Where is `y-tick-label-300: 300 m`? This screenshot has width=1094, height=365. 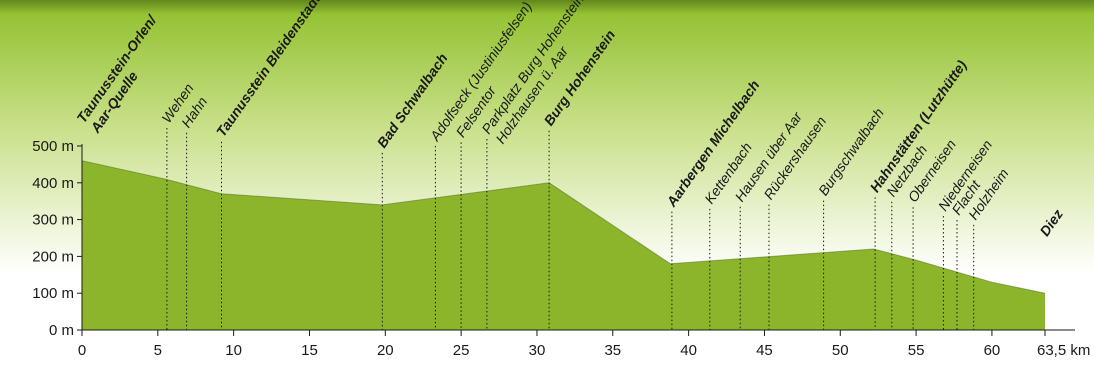 y-tick-label-300: 300 m is located at coordinates (53, 220).